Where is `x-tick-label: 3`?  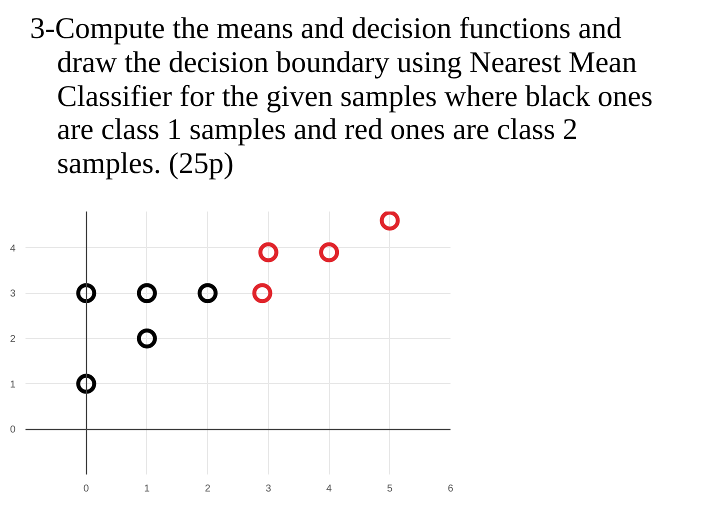 x-tick-label: 3 is located at coordinates (269, 489).